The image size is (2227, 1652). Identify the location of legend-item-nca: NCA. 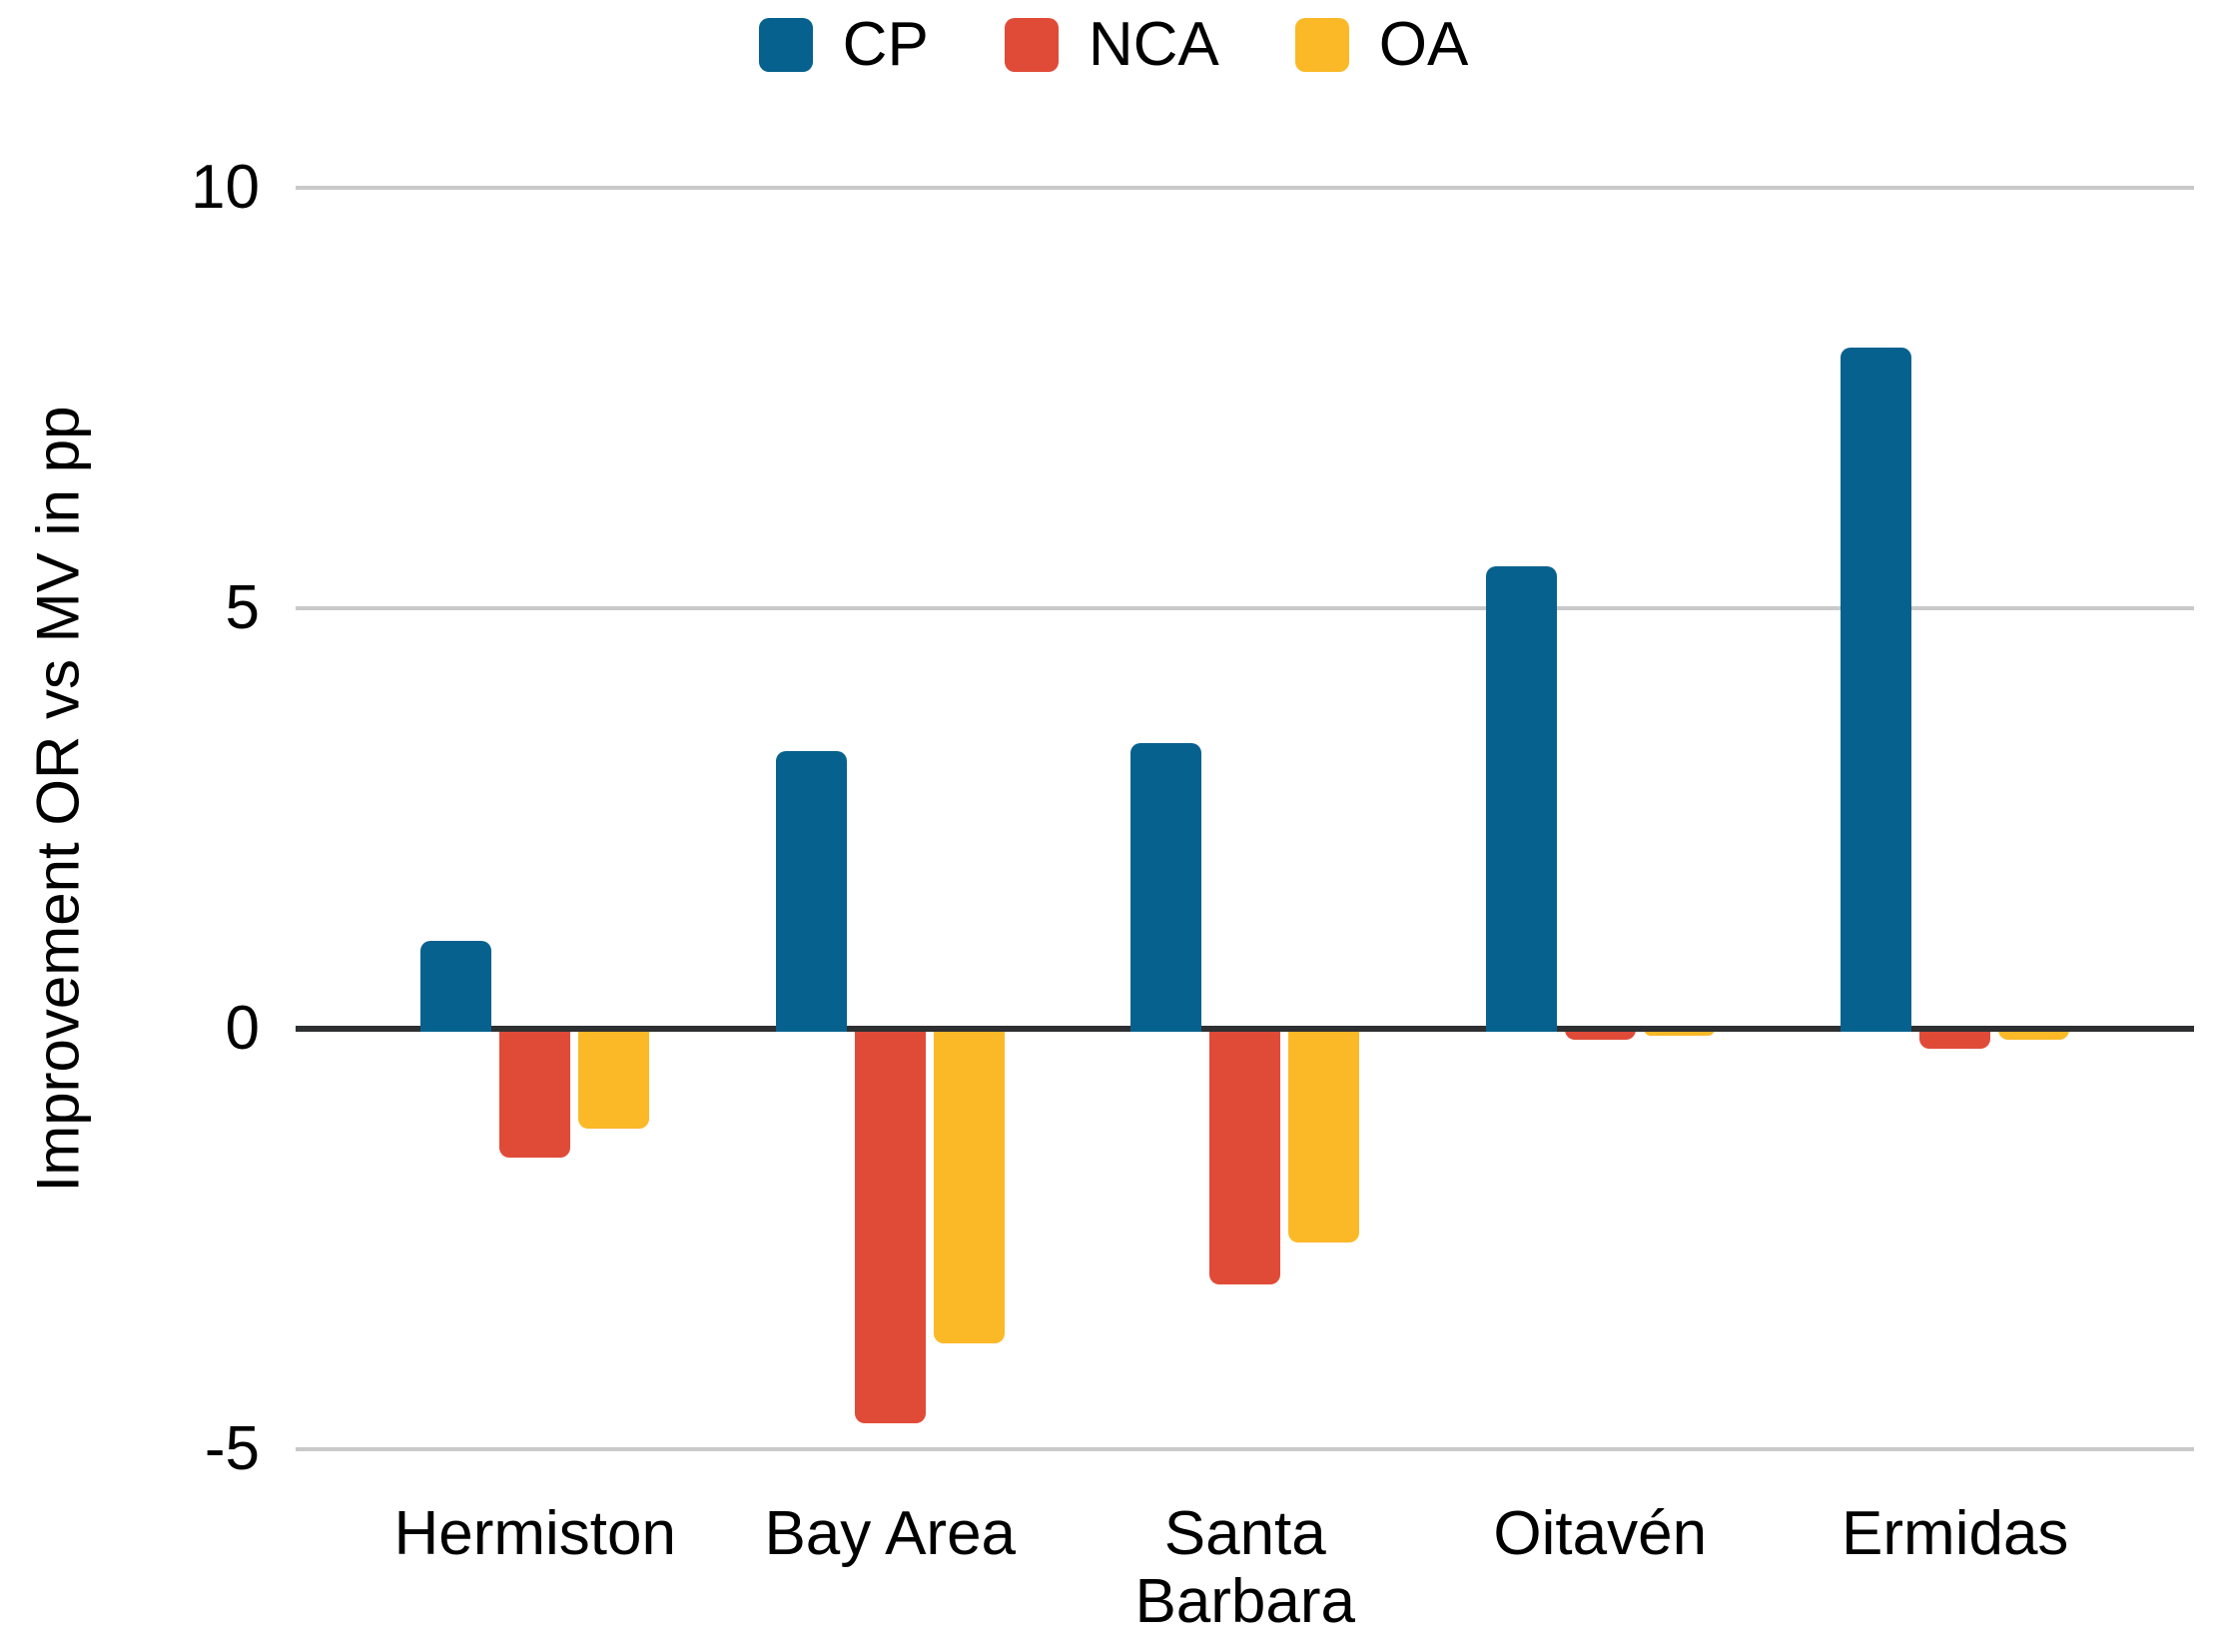
(1111, 44).